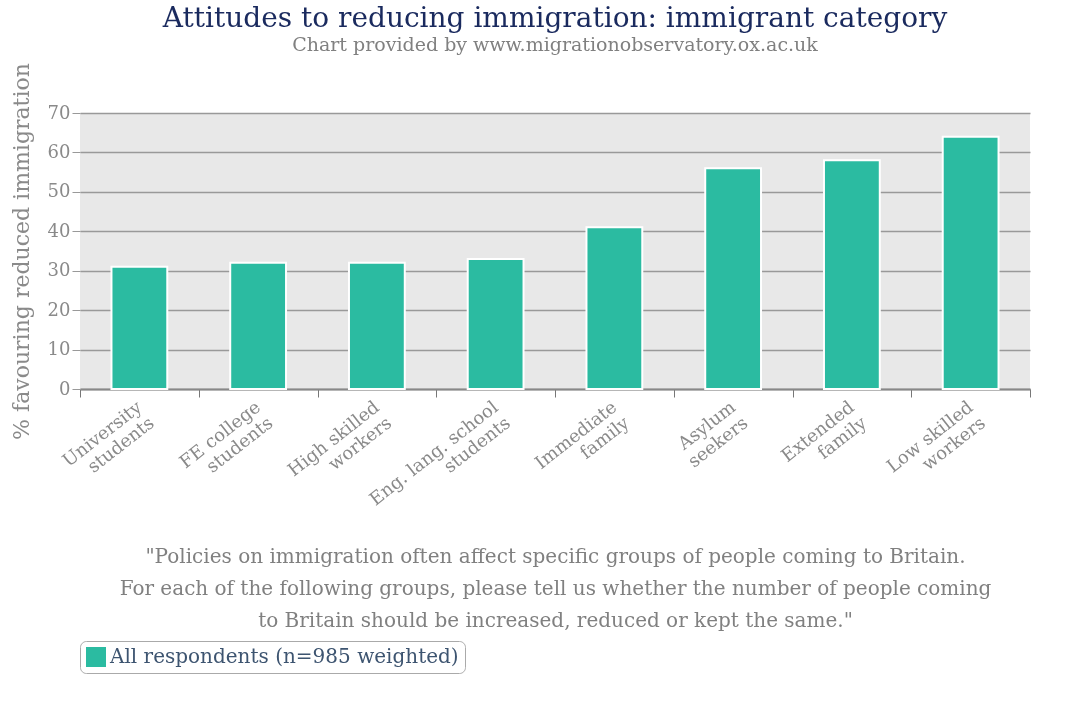  I want to click on y-tick-label: 30, so click(59, 270).